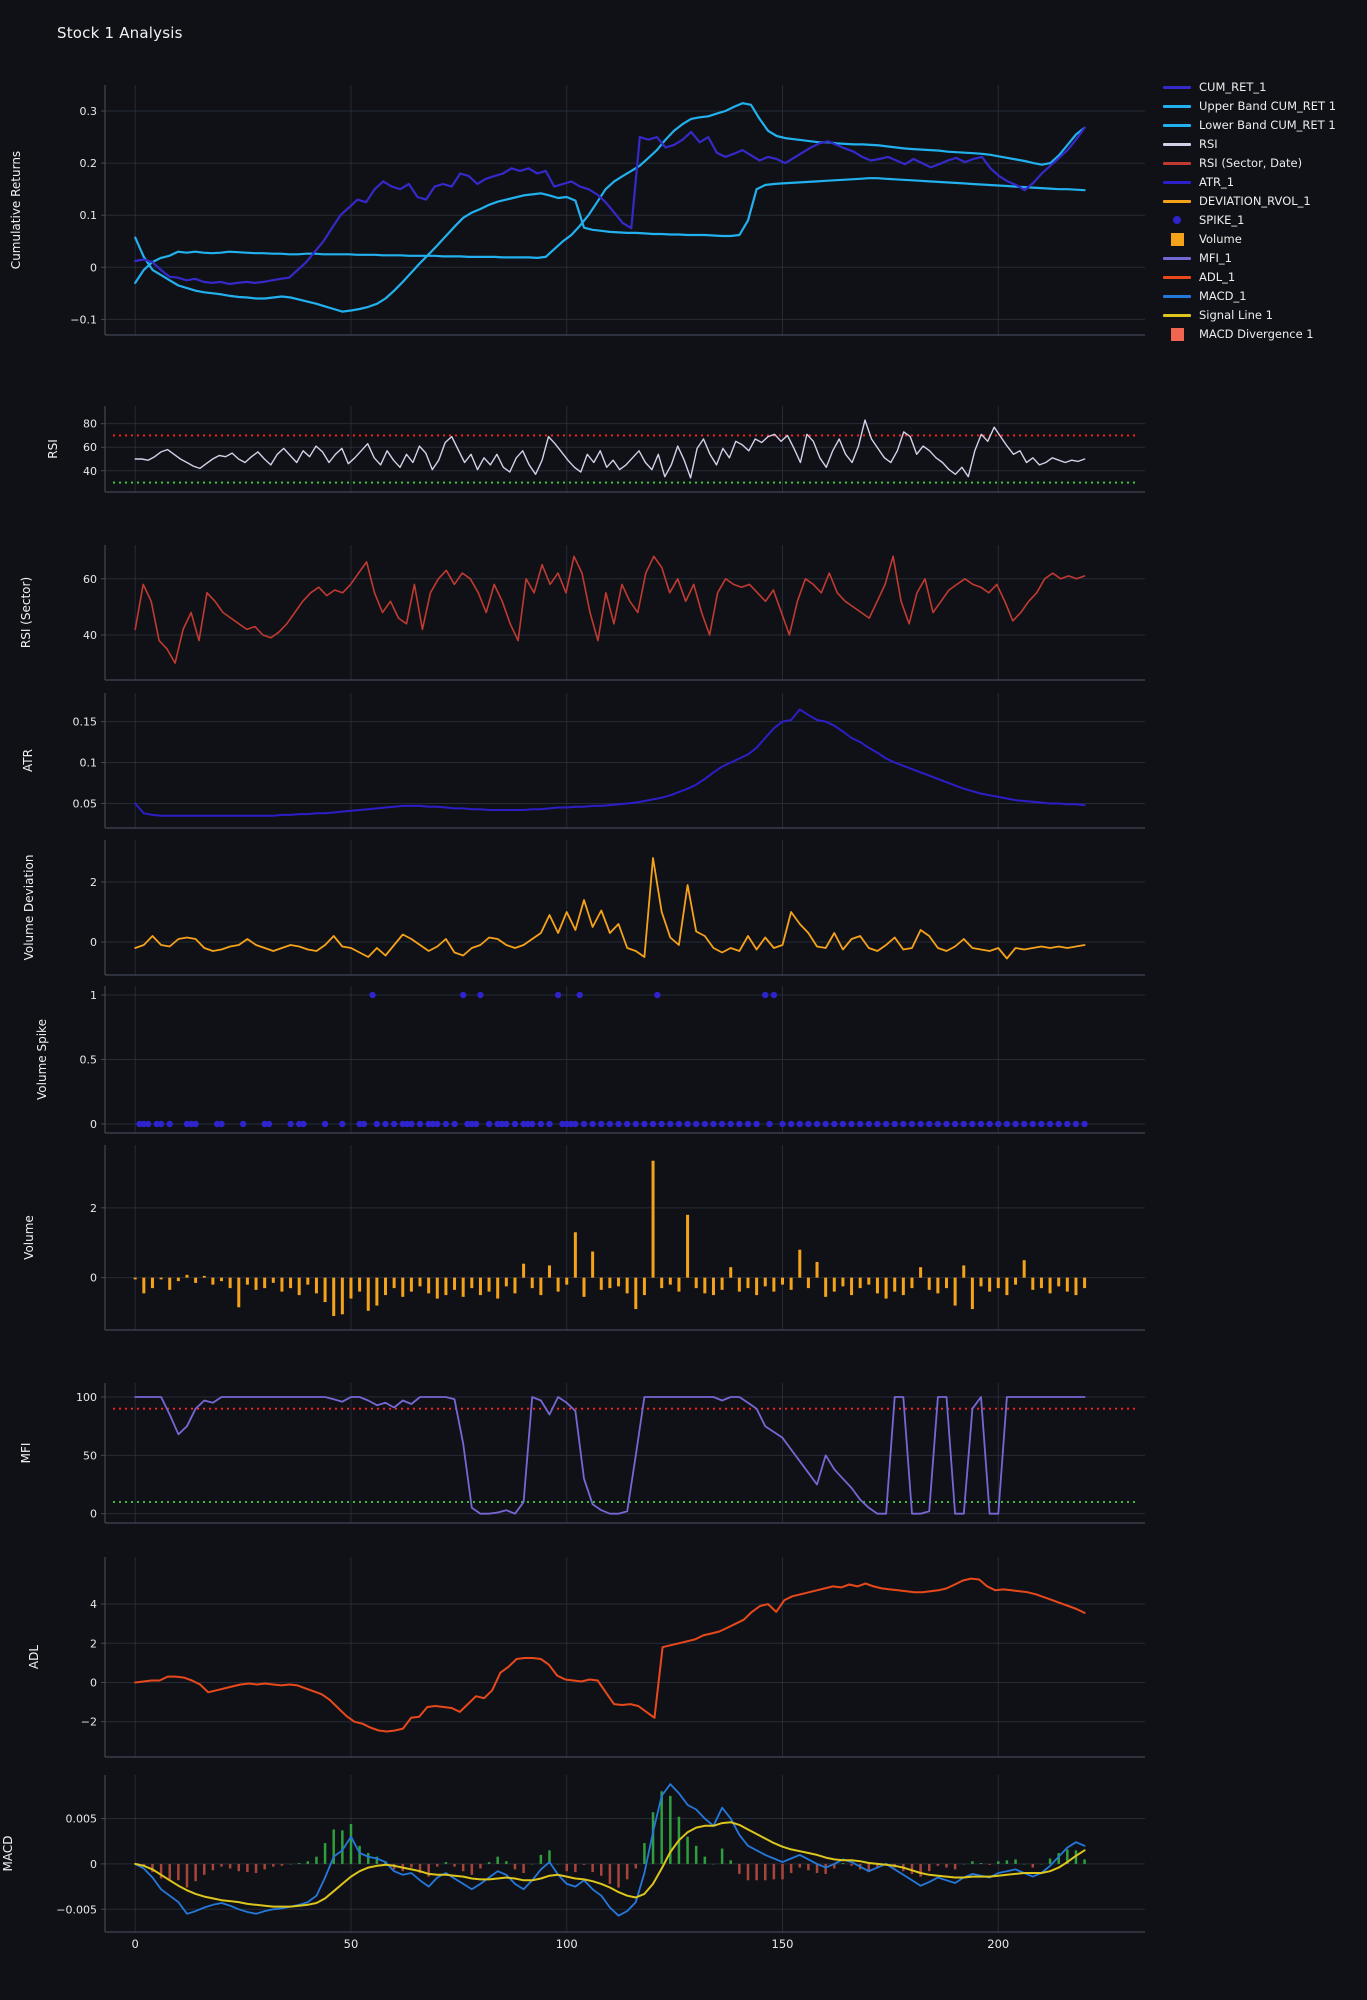 Image resolution: width=1367 pixels, height=2000 pixels. What do you see at coordinates (573, 995) in the screenshot?
I see `spike-ones` at bounding box center [573, 995].